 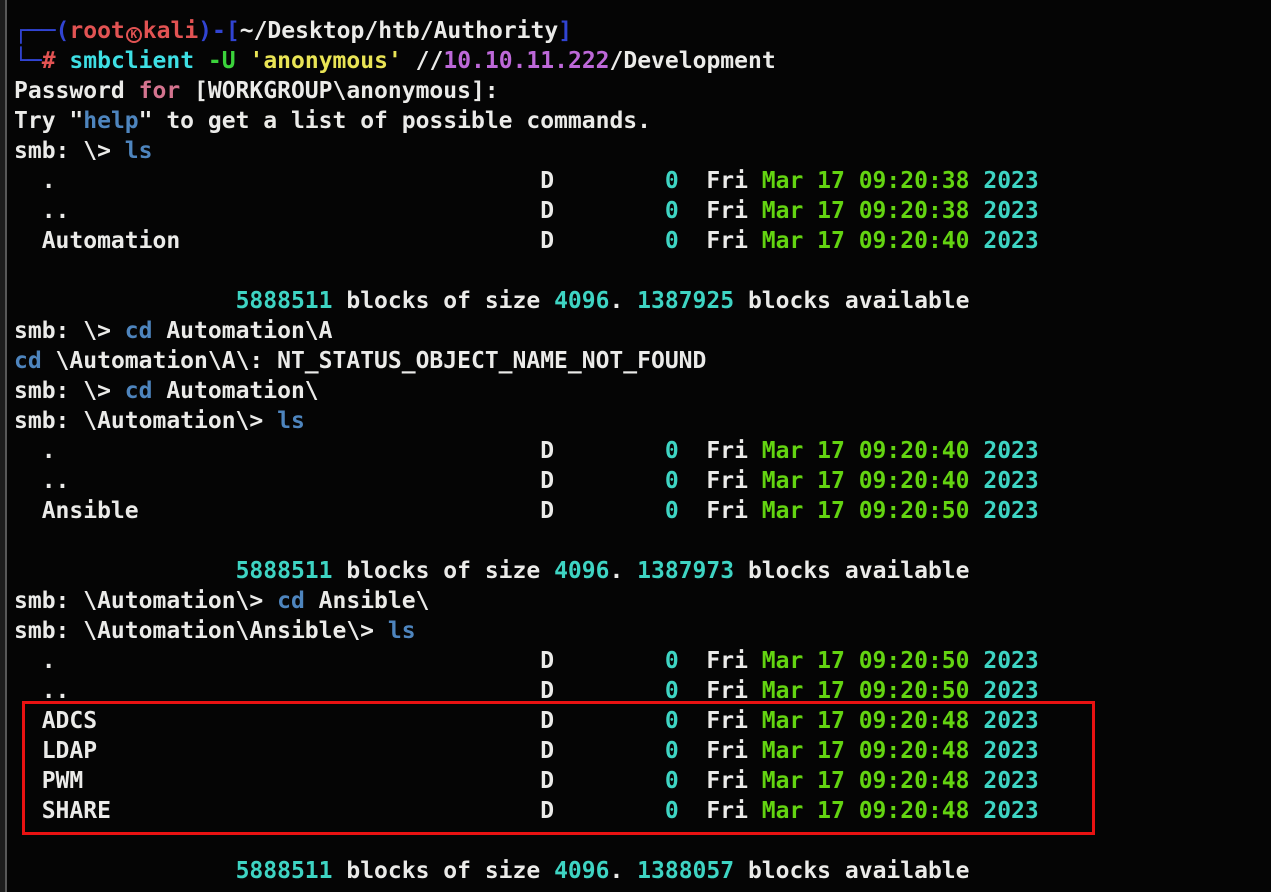 I want to click on file-date-cell: Mar 17 09:20:40, so click(x=865, y=451).